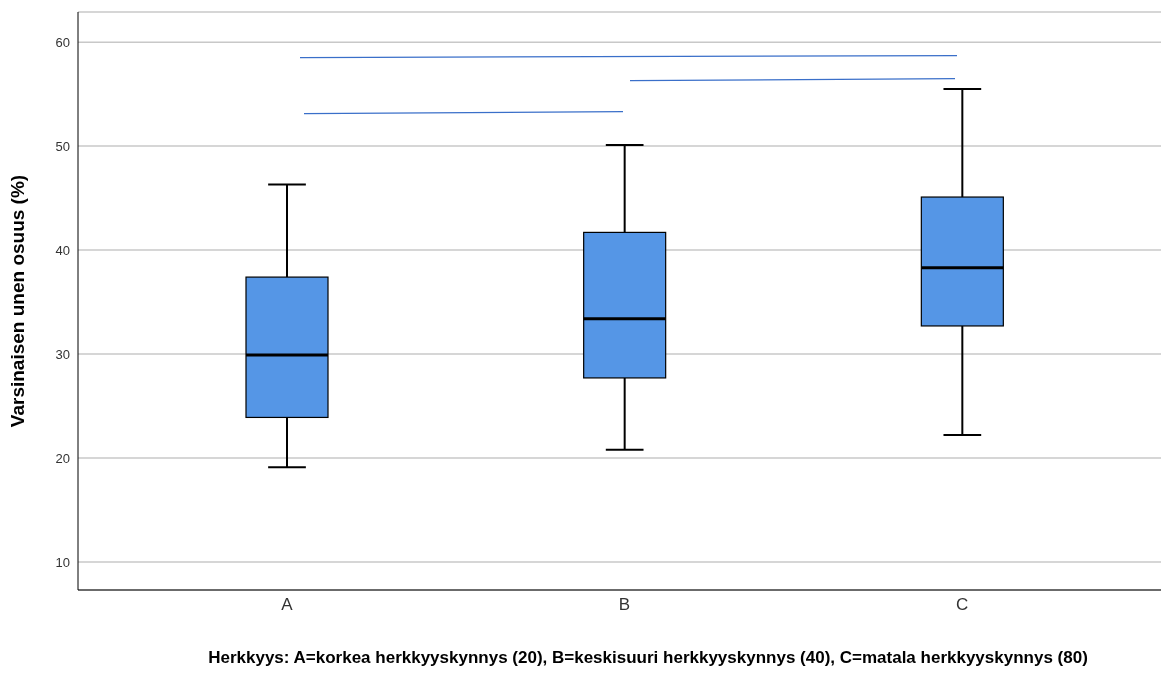  Describe the element at coordinates (962, 605) in the screenshot. I see `x-tick-label: C` at that location.